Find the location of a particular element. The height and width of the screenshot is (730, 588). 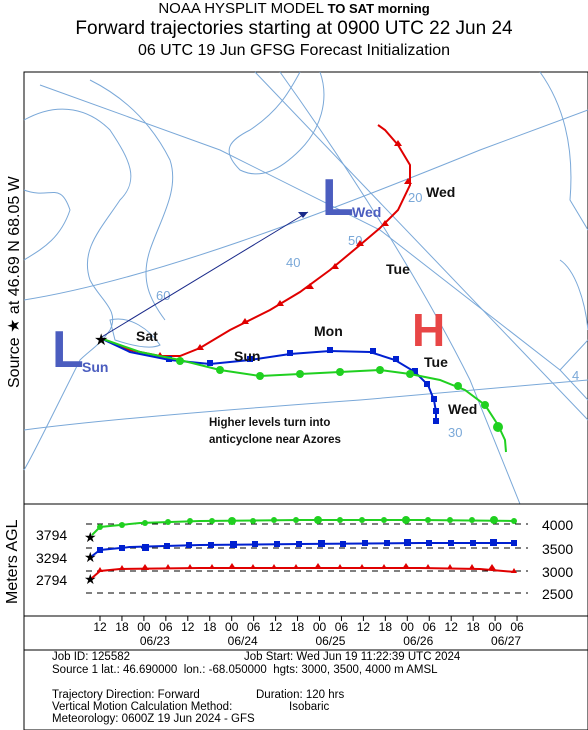

day-label: Mon is located at coordinates (328, 331).